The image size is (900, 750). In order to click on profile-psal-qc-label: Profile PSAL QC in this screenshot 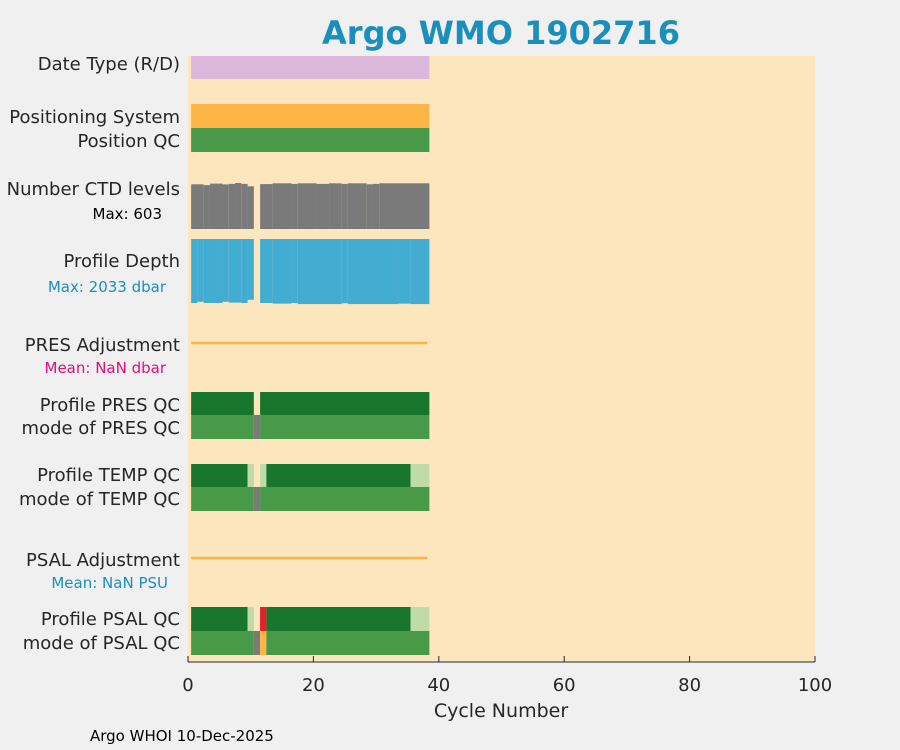, I will do `click(110, 619)`.